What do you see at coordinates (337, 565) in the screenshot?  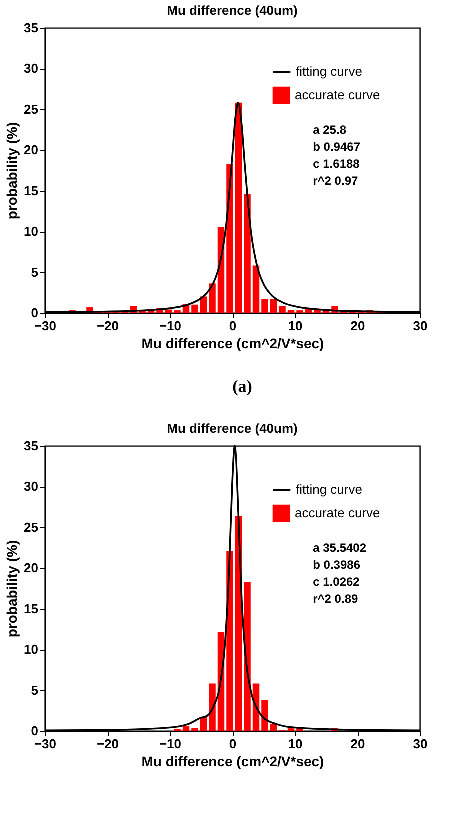 I see `annotation: b 0.3986` at bounding box center [337, 565].